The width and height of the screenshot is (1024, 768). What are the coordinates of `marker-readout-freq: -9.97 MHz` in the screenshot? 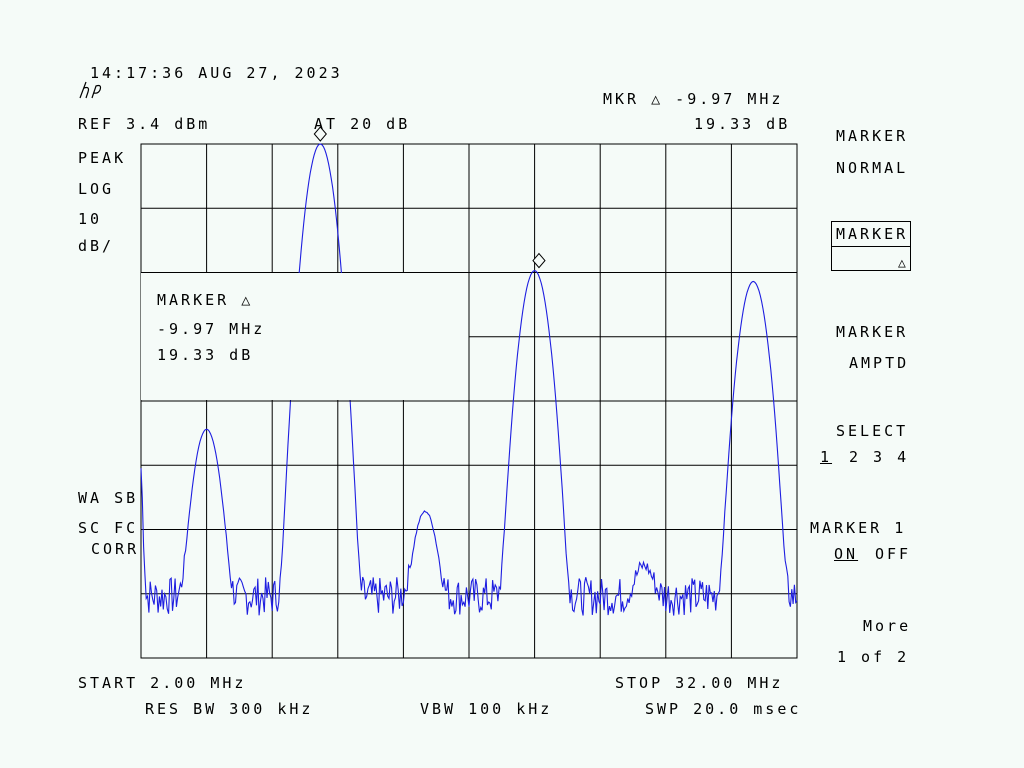 It's located at (211, 329).